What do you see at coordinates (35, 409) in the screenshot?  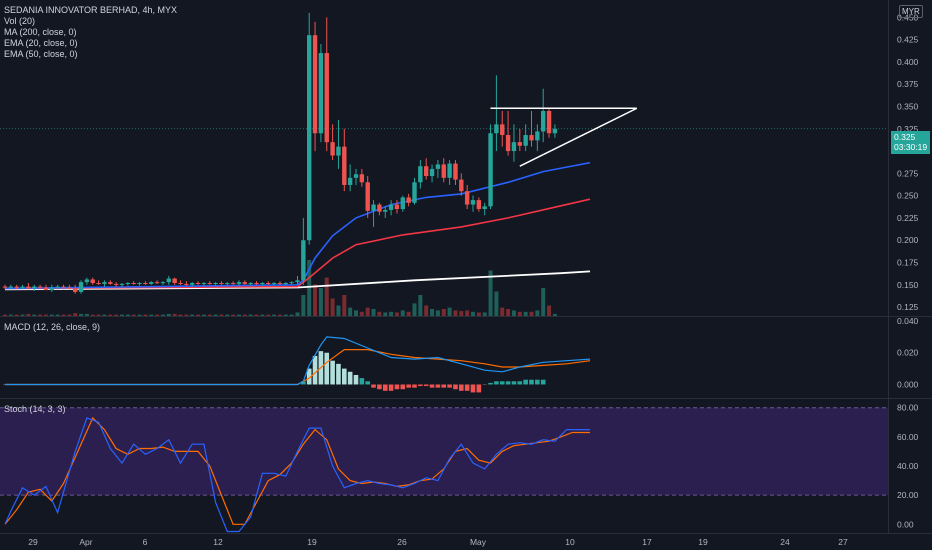 I see `stoch-legend: Stoch (14, 3, 3)` at bounding box center [35, 409].